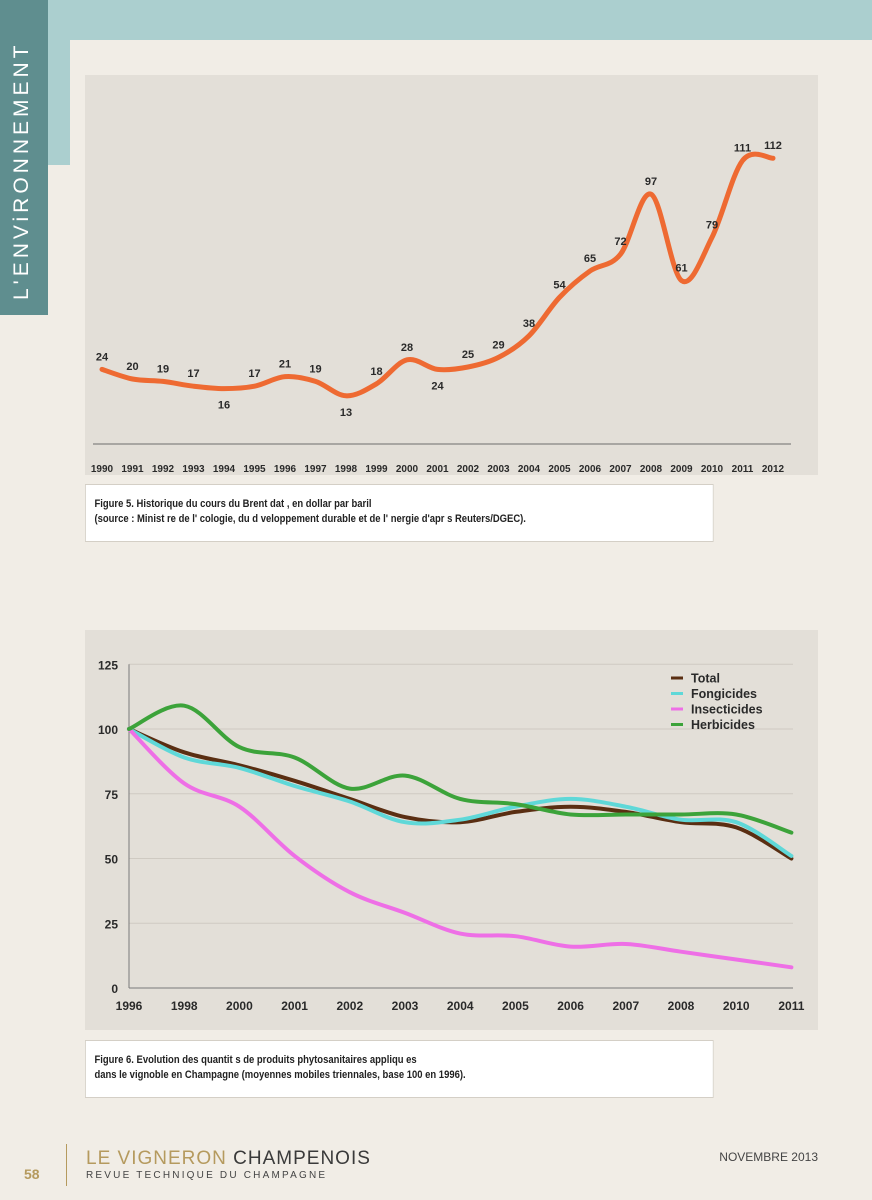 Image resolution: width=872 pixels, height=1200 pixels. Describe the element at coordinates (681, 469) in the screenshot. I see `x-tick-label: 2009` at that location.